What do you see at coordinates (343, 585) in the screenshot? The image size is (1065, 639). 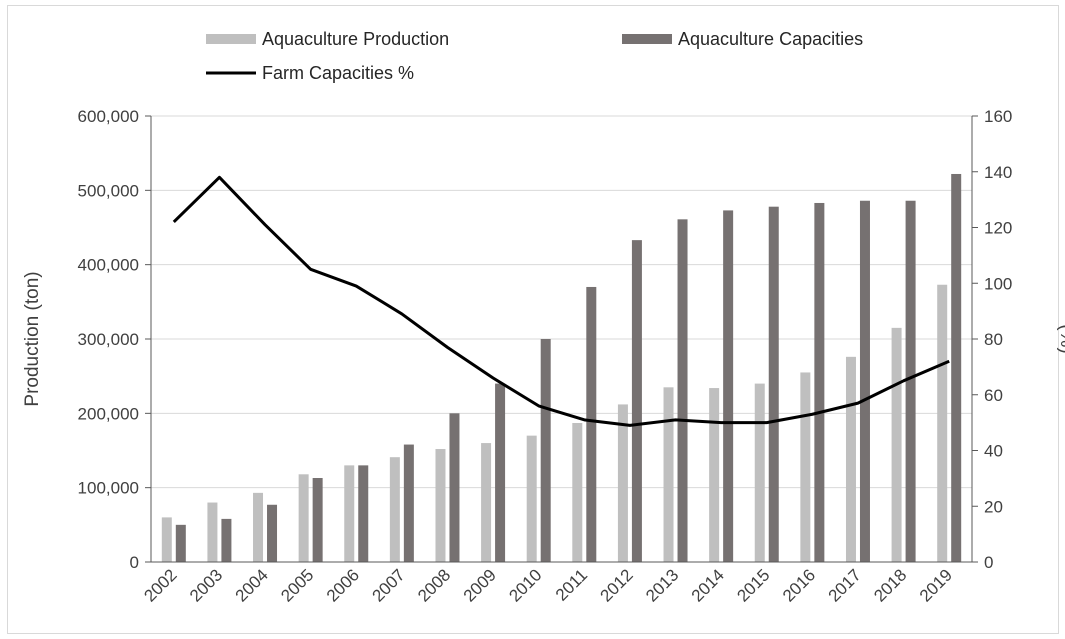 I see `x-tick-label: 2006` at bounding box center [343, 585].